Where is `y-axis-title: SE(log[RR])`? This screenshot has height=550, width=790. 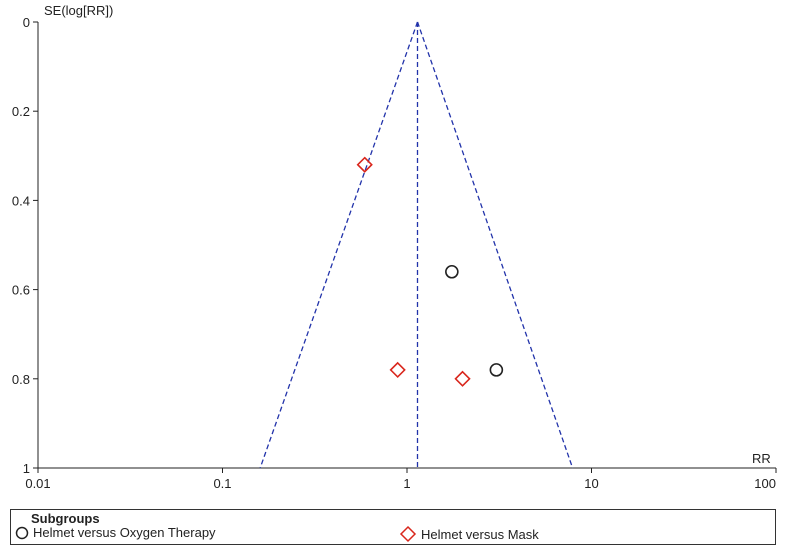 y-axis-title: SE(log[RR]) is located at coordinates (78, 10).